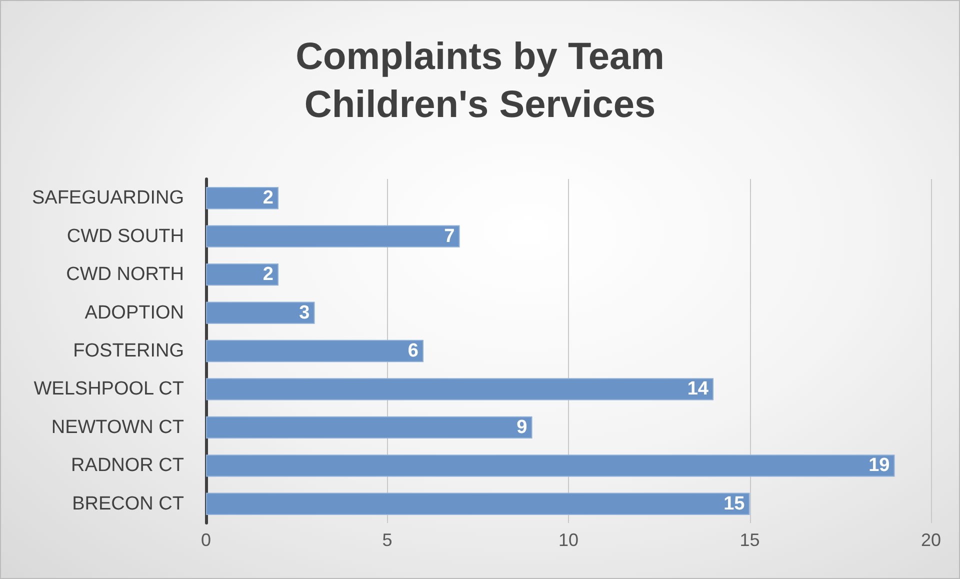  I want to click on y-tick-label: CWD SOUTH, so click(125, 236).